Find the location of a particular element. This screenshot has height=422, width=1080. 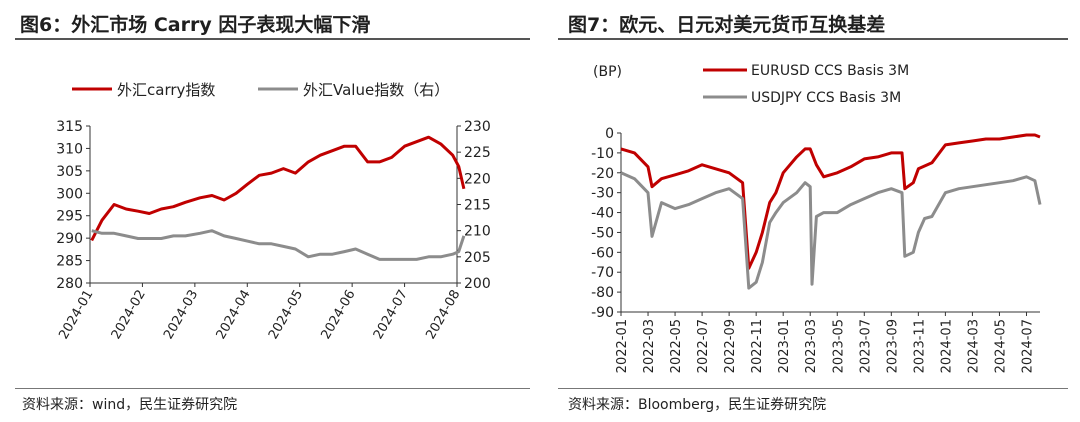

chart2-x-tick-label: 2023-11 is located at coordinates (919, 346).